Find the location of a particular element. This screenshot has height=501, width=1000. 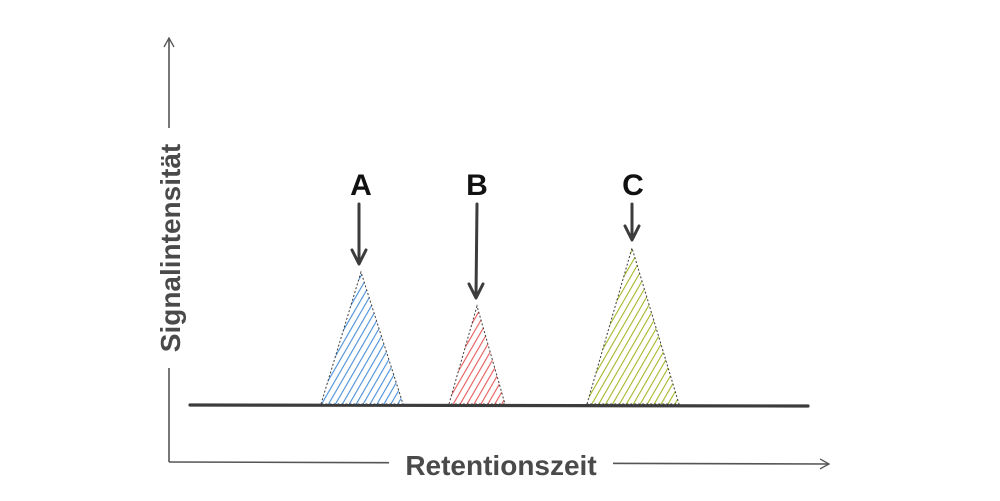

peak-b is located at coordinates (477, 354).